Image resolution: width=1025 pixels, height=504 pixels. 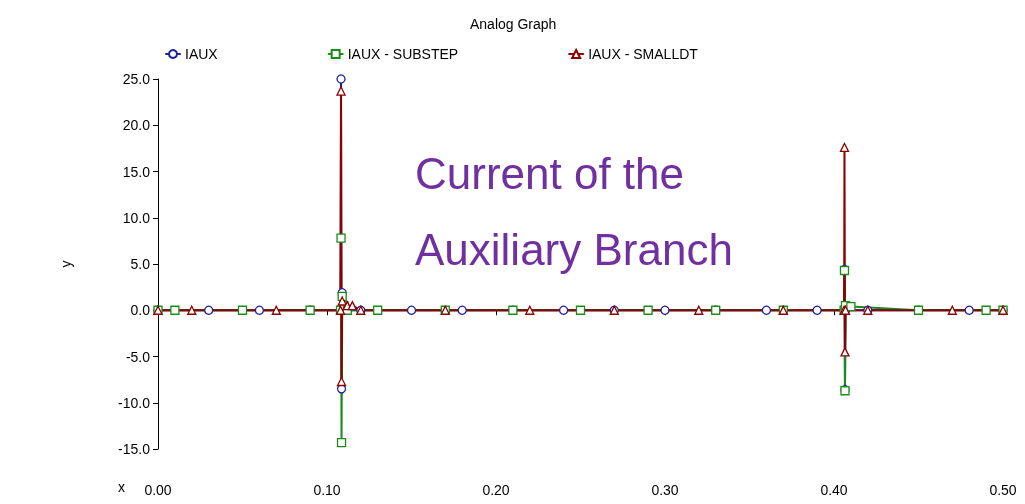 What do you see at coordinates (403, 54) in the screenshot?
I see `legend-label: IAUX - SUBSTEP` at bounding box center [403, 54].